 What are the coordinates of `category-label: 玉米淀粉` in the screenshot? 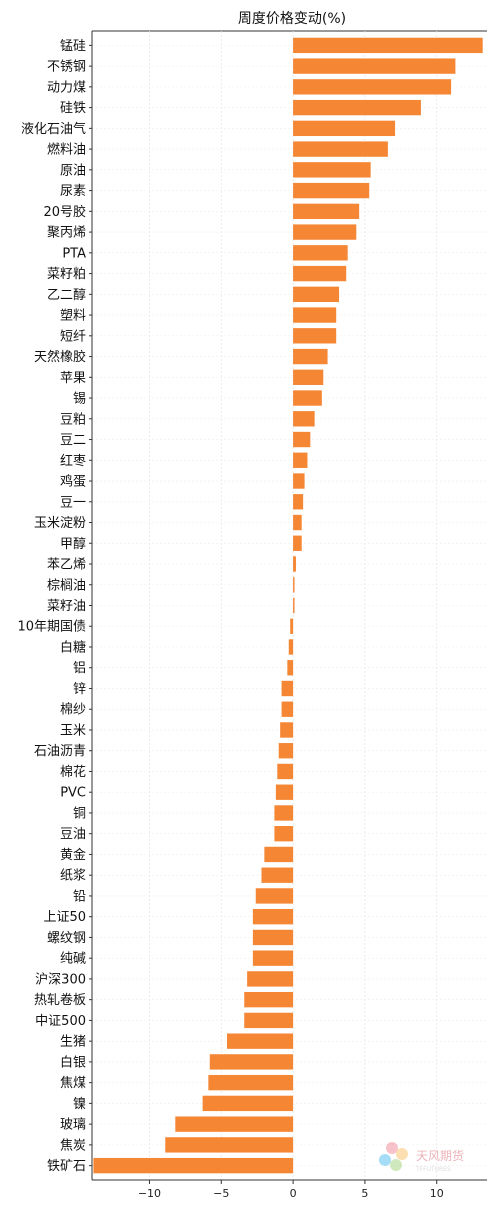 It's located at (60, 523).